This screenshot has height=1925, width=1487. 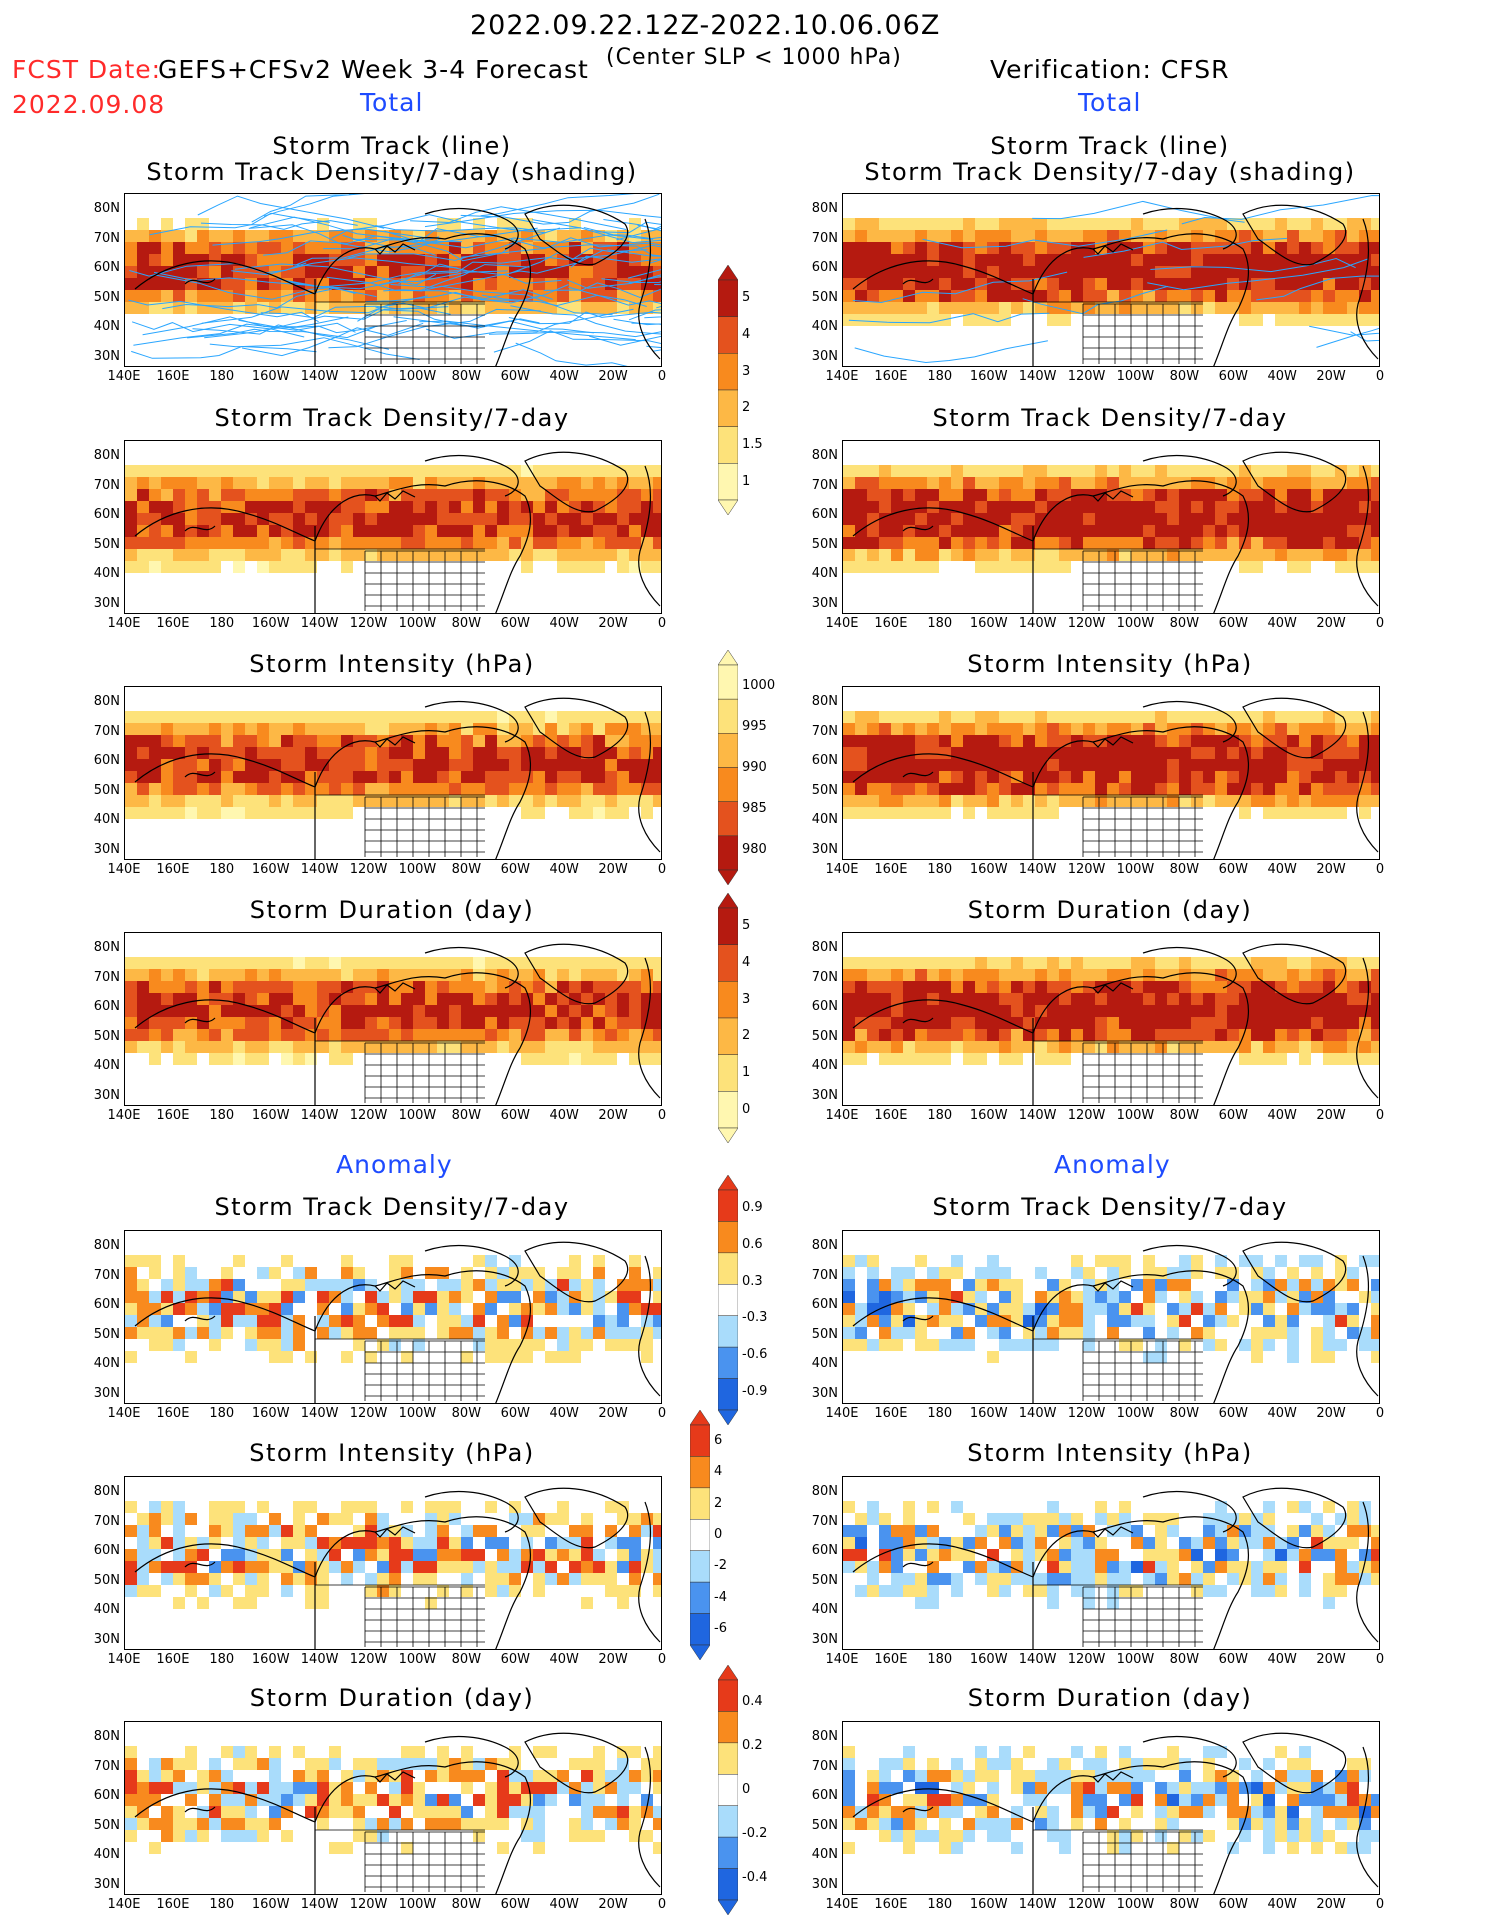 What do you see at coordinates (1110, 664) in the screenshot?
I see `title-intensity-right: Storm Intensity (hPa)` at bounding box center [1110, 664].